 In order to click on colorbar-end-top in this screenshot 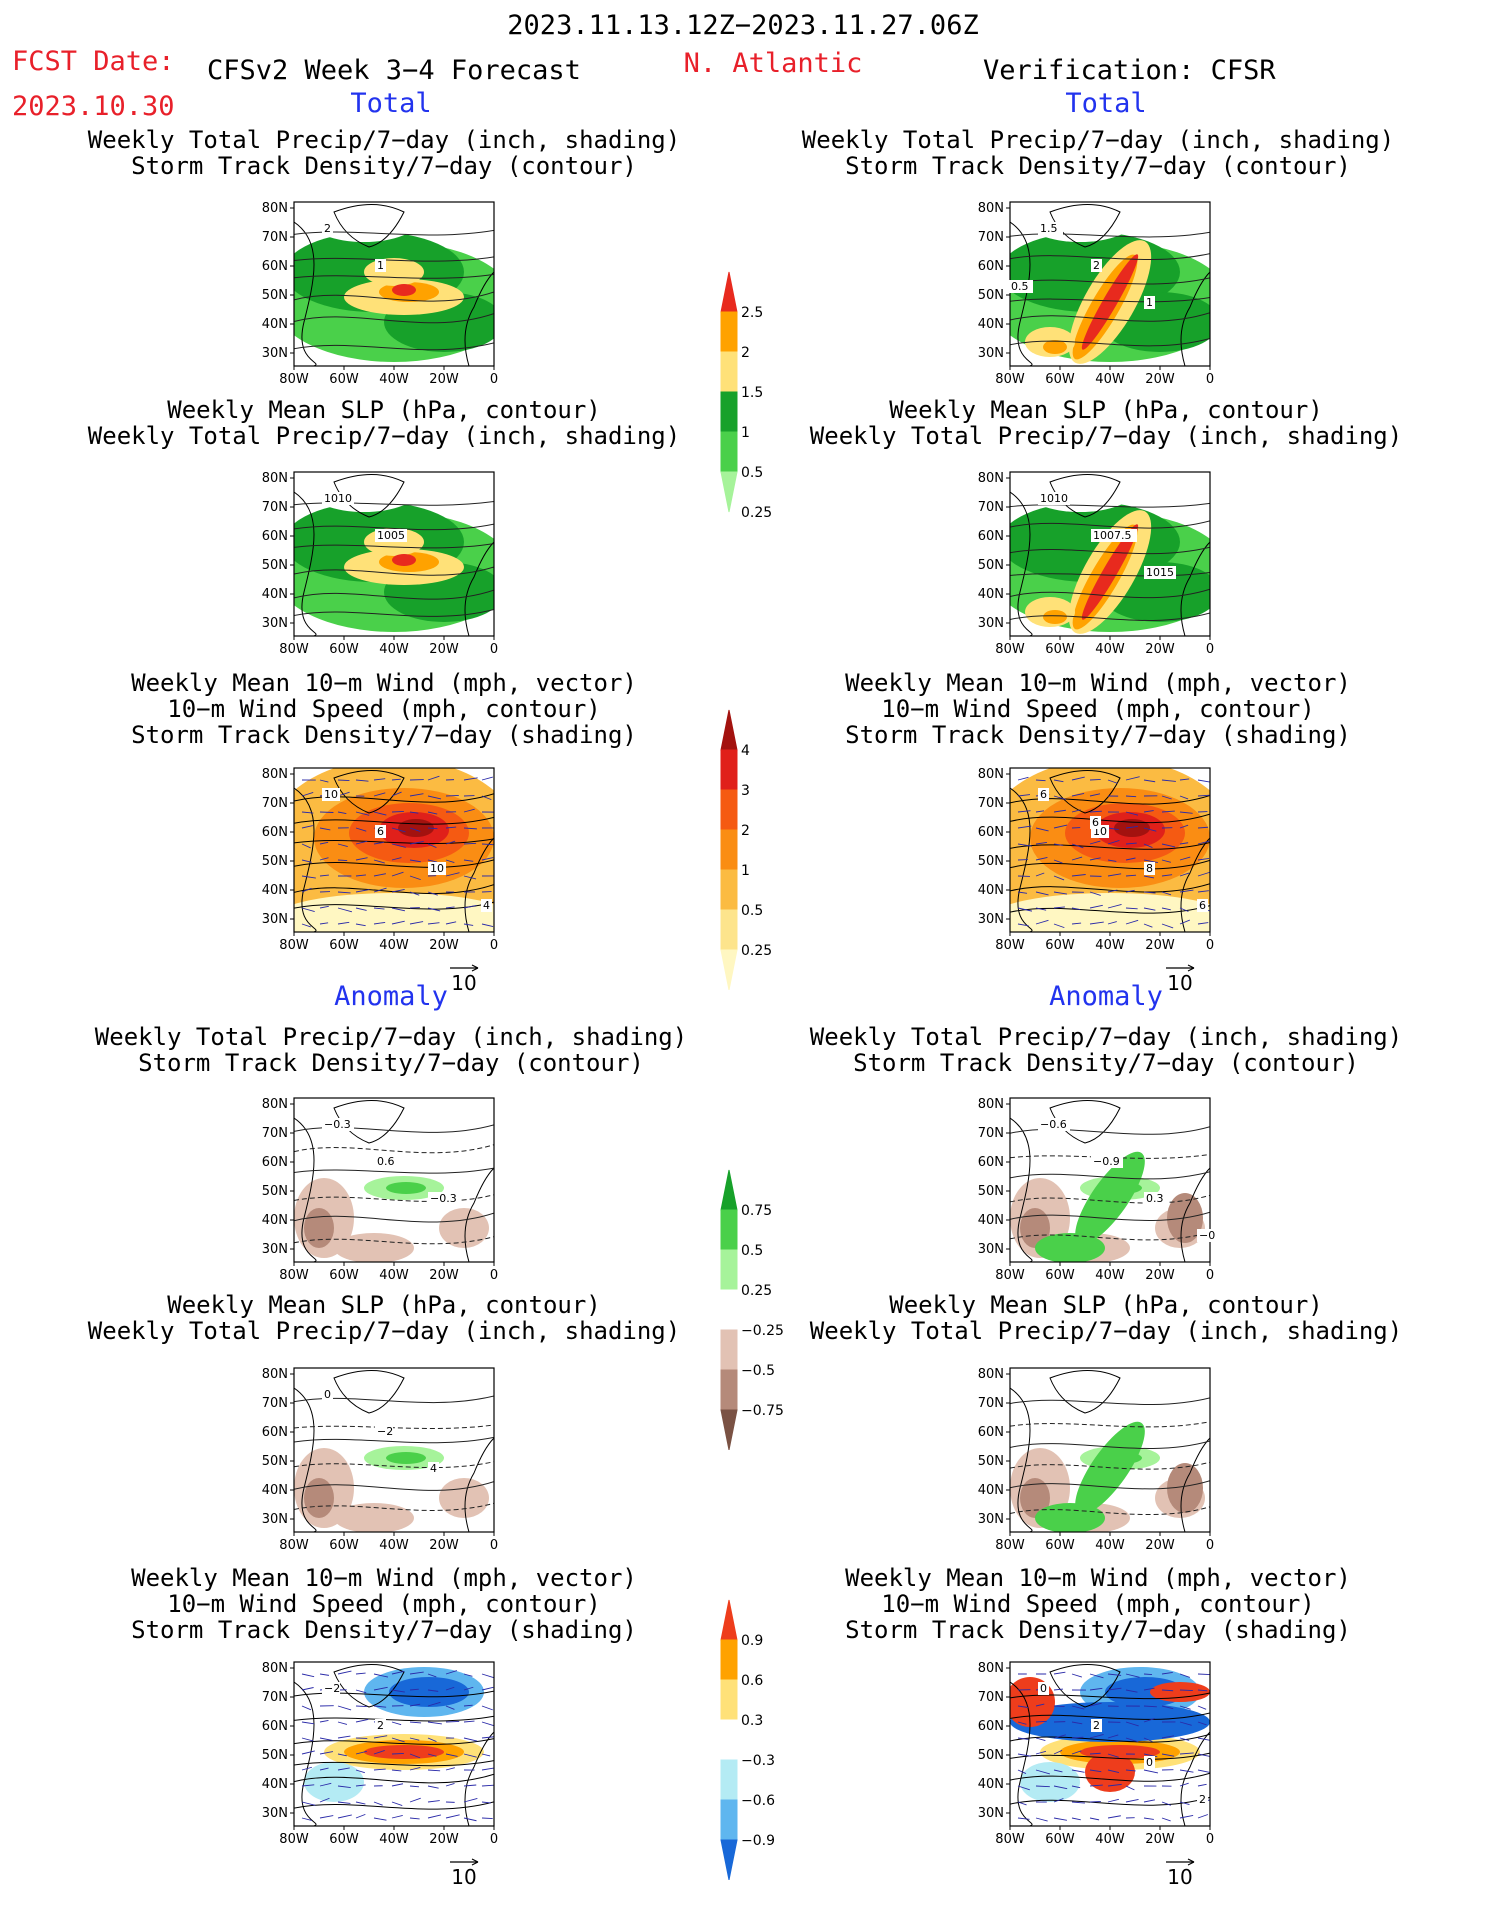, I will do `click(729, 292)`.